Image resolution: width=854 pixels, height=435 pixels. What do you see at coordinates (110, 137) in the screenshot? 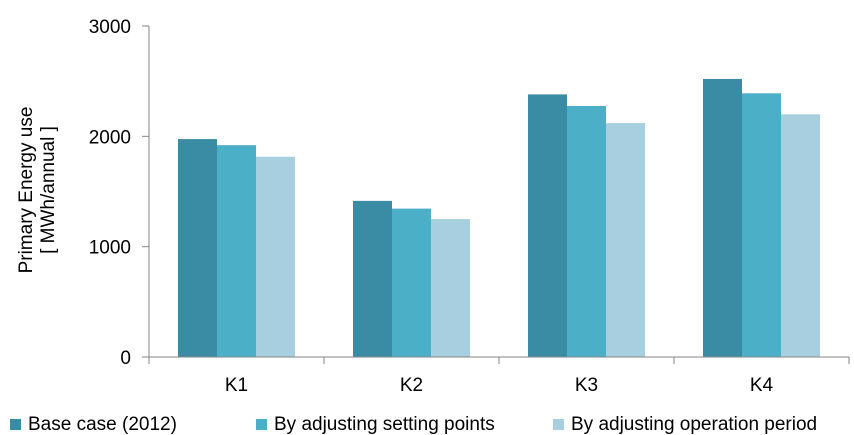
I see `y-tick-label: 2000` at bounding box center [110, 137].